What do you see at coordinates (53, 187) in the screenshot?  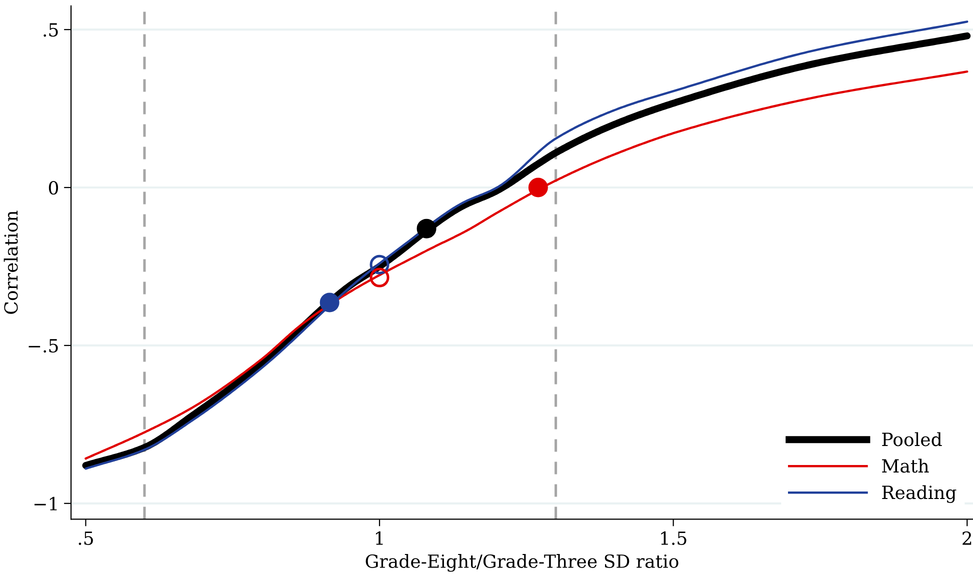 I see `y-tick-label: 0` at bounding box center [53, 187].